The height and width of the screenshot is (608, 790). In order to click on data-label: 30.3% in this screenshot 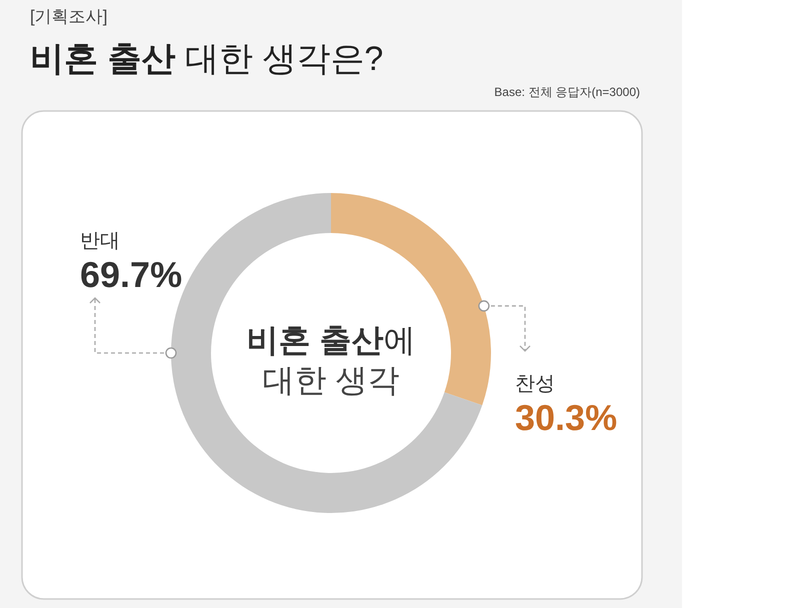, I will do `click(566, 417)`.